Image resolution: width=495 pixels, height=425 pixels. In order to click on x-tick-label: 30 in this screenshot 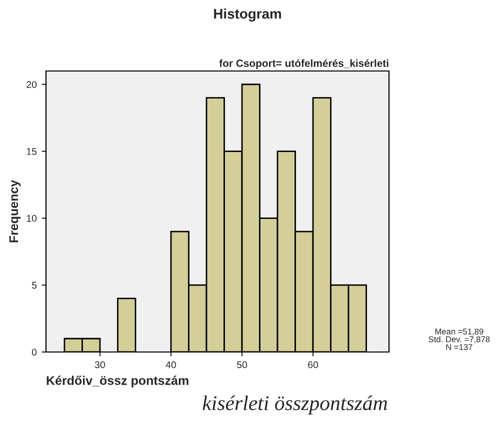, I will do `click(99, 364)`.